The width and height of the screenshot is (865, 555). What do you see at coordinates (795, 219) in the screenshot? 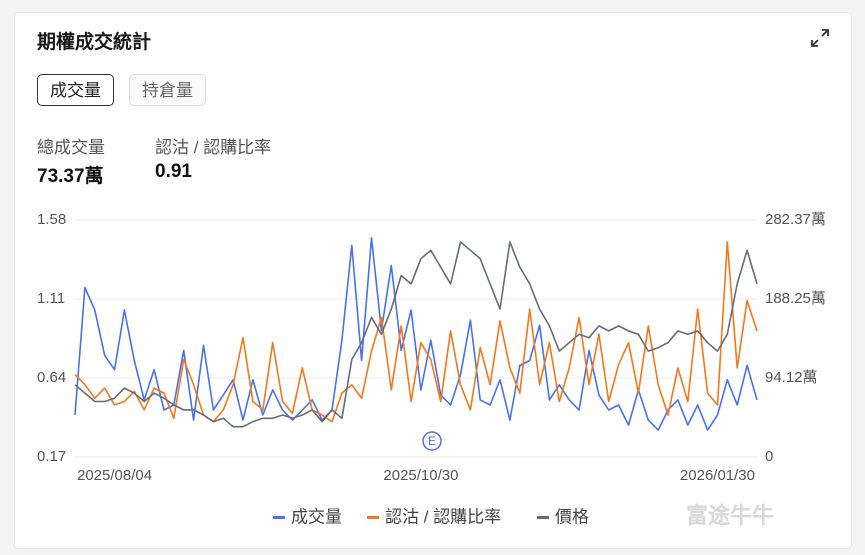
I see `y2-tick-label: 282.37萬` at bounding box center [795, 219].